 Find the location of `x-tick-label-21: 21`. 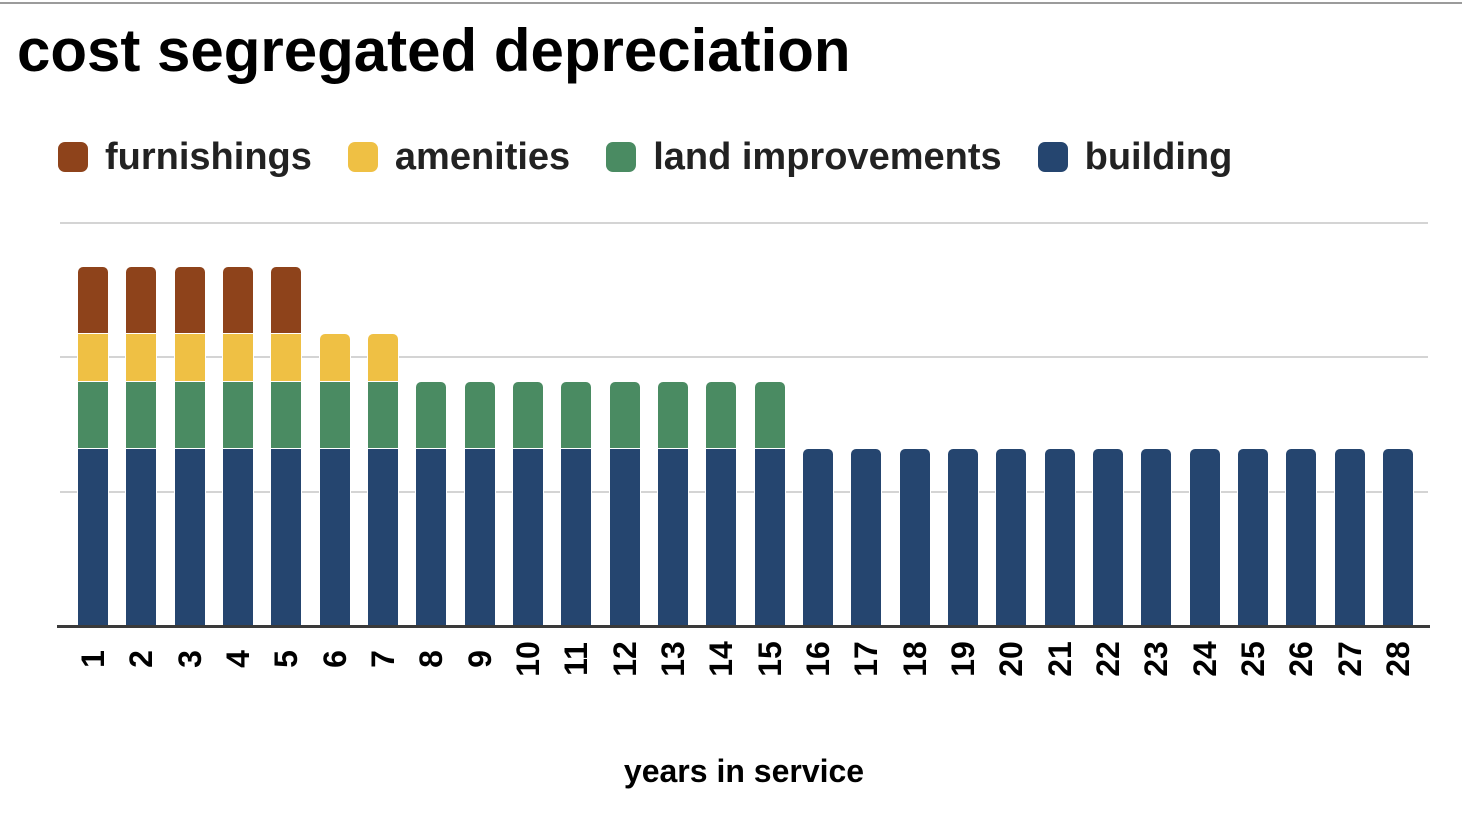

x-tick-label-21: 21 is located at coordinates (1060, 659).